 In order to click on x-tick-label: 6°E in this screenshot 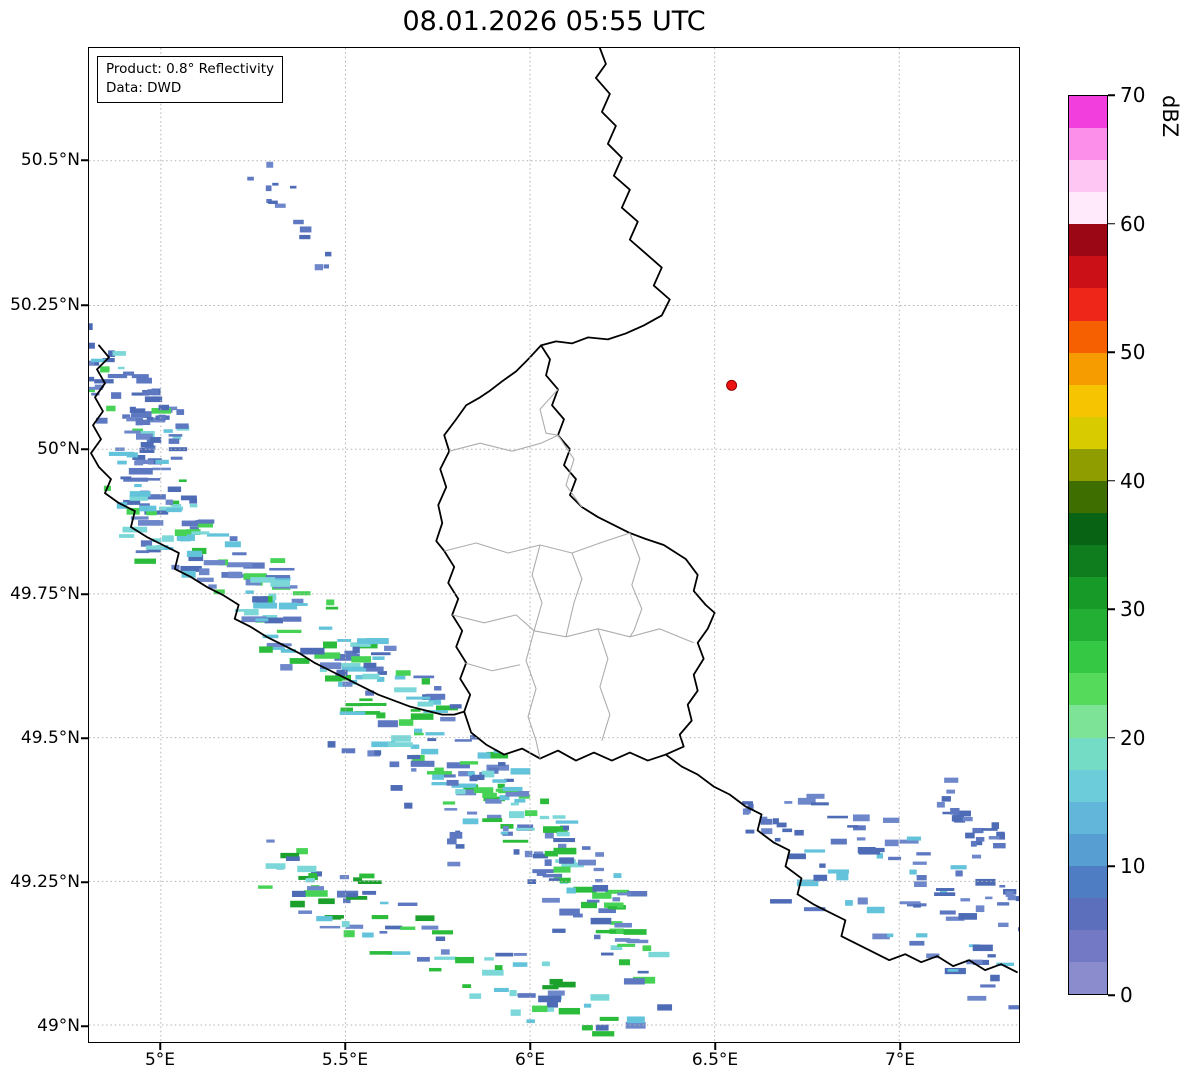, I will do `click(530, 1060)`.